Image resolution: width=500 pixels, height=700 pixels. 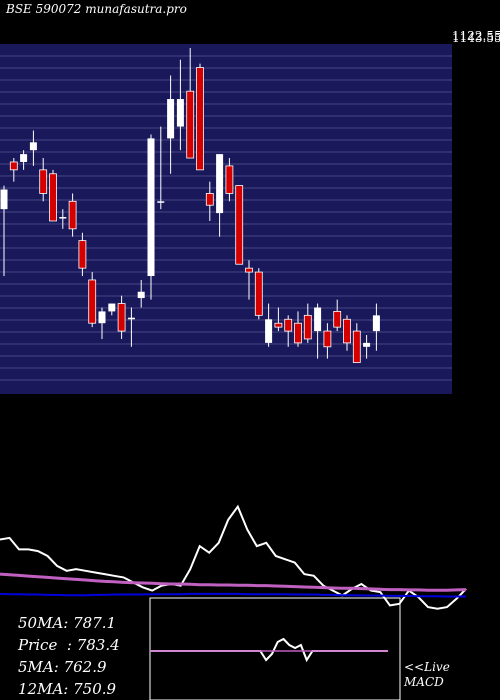 I want to click on moving-average-lines, so click(x=233, y=557).